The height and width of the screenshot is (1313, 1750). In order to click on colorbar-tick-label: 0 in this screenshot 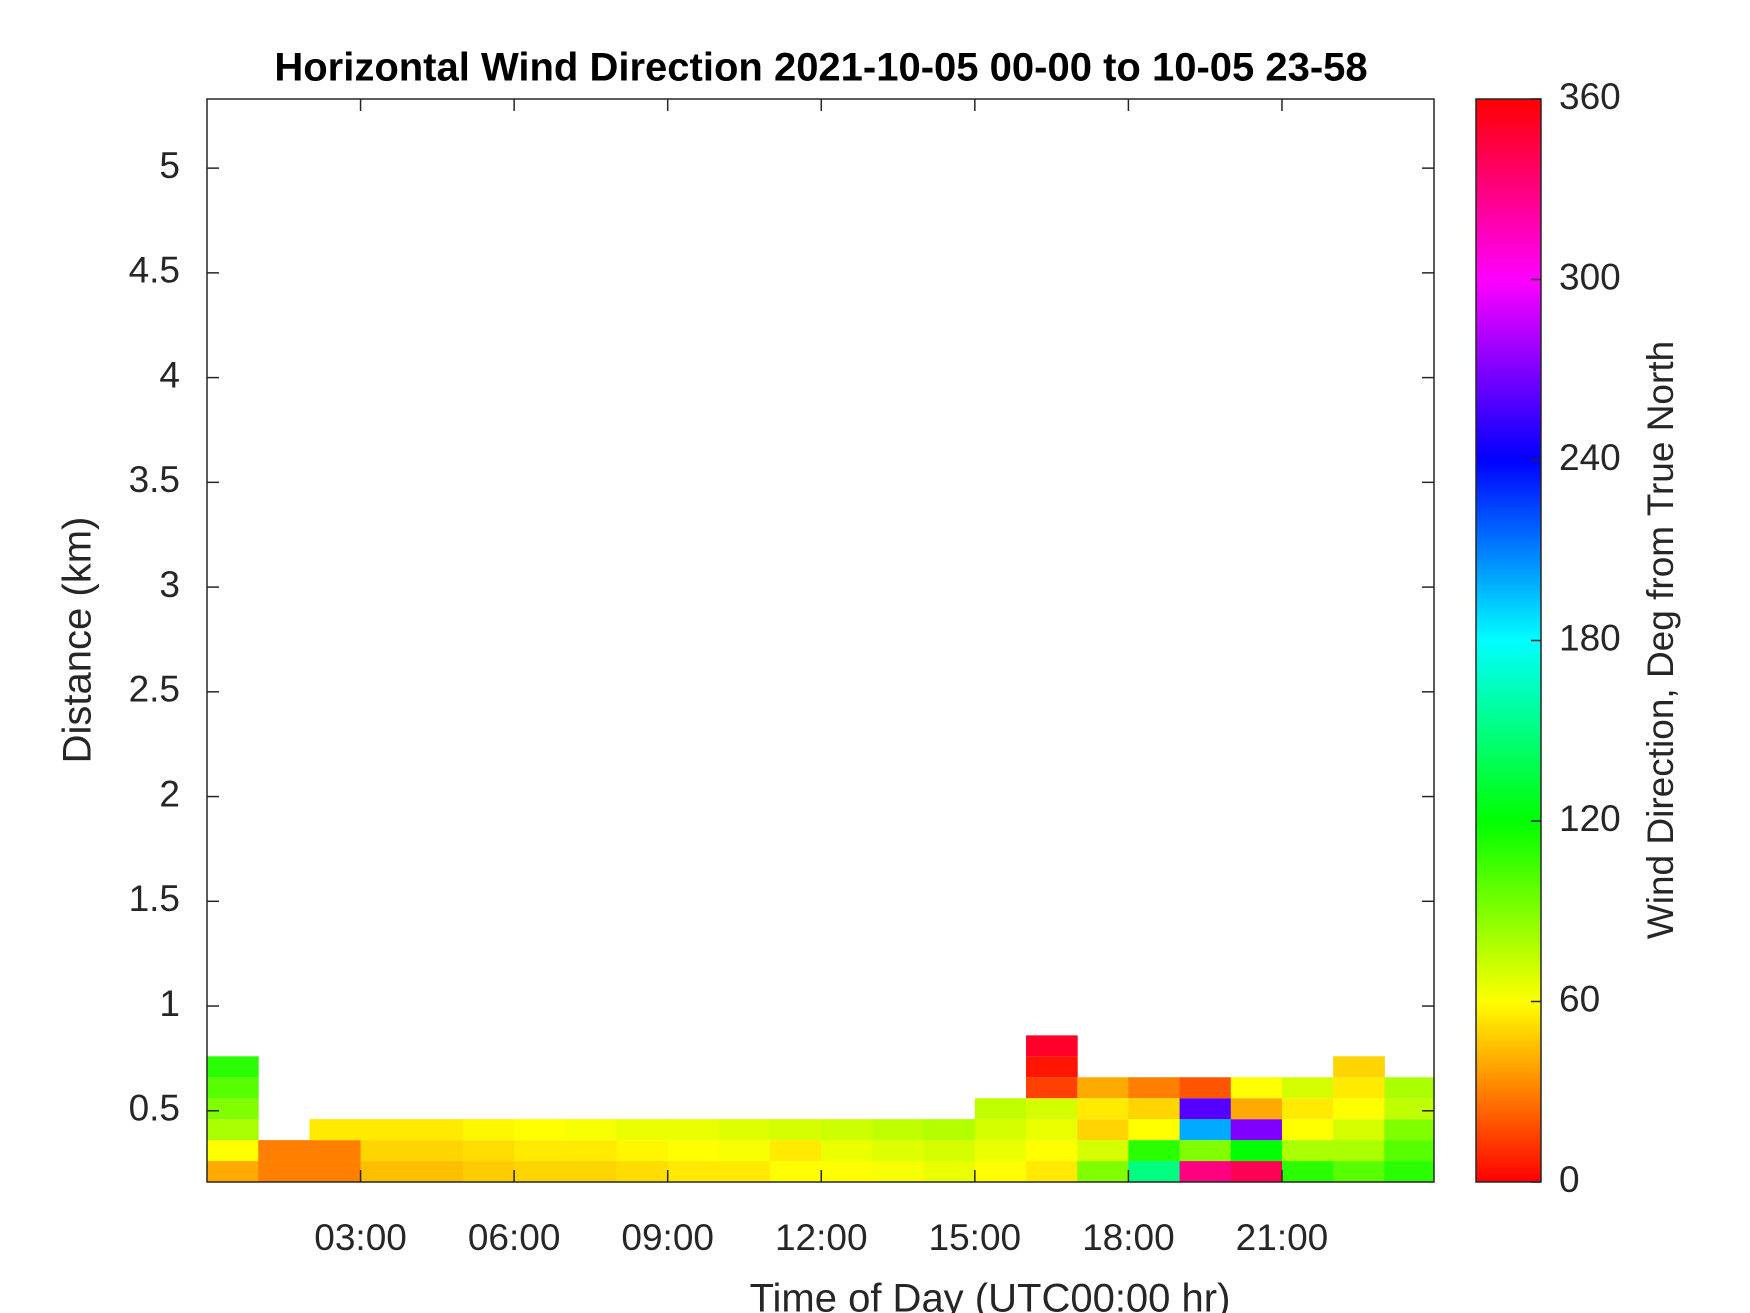, I will do `click(1569, 1179)`.